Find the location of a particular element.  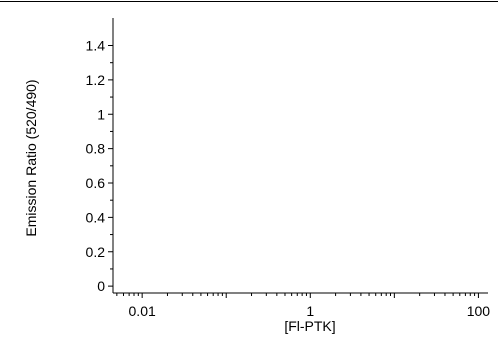

x-axis-title: [Fl-PTK] is located at coordinates (309, 326).